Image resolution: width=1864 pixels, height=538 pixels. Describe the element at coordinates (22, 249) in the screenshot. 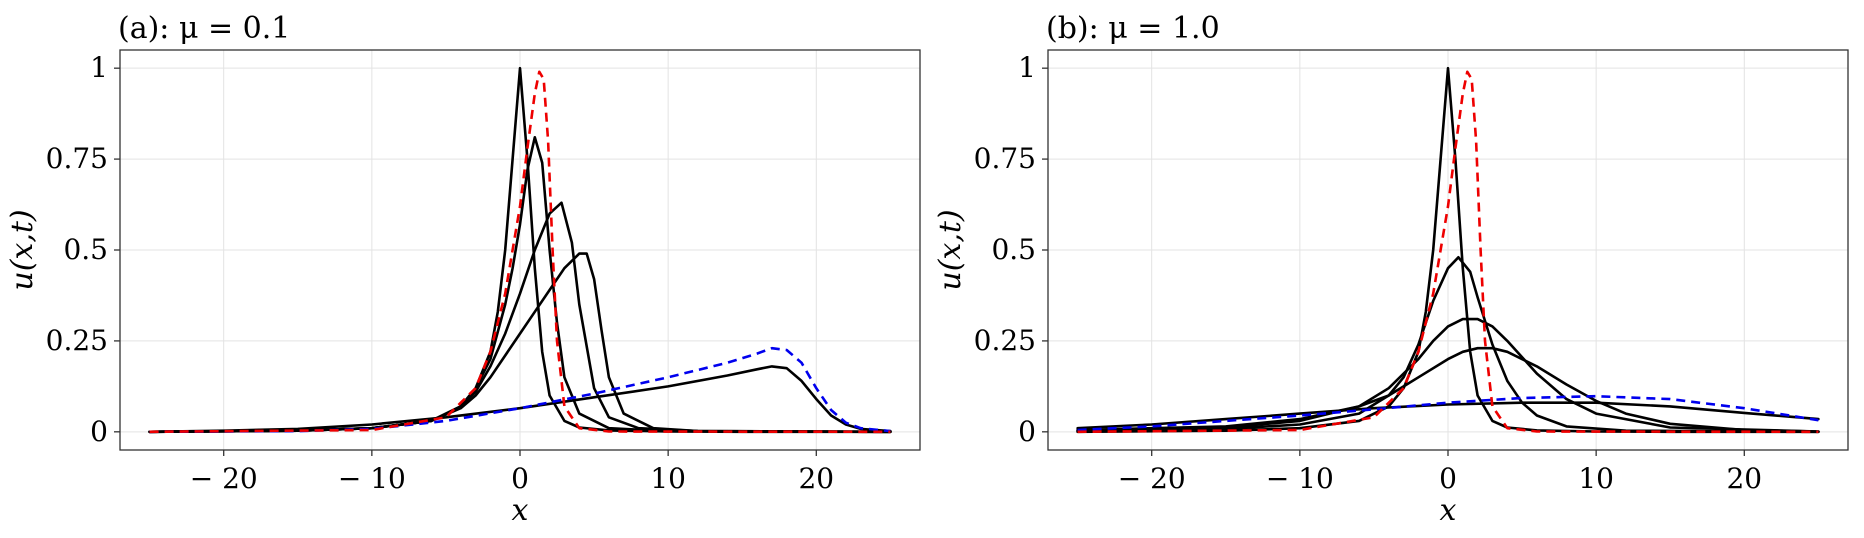

I see `panel-a-y-axis-label: u(x,t)` at that location.